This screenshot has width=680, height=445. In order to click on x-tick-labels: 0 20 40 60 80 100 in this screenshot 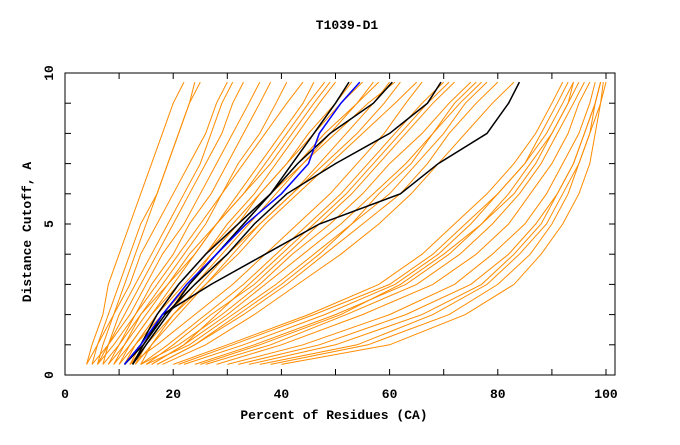, I will do `click(339, 394)`.